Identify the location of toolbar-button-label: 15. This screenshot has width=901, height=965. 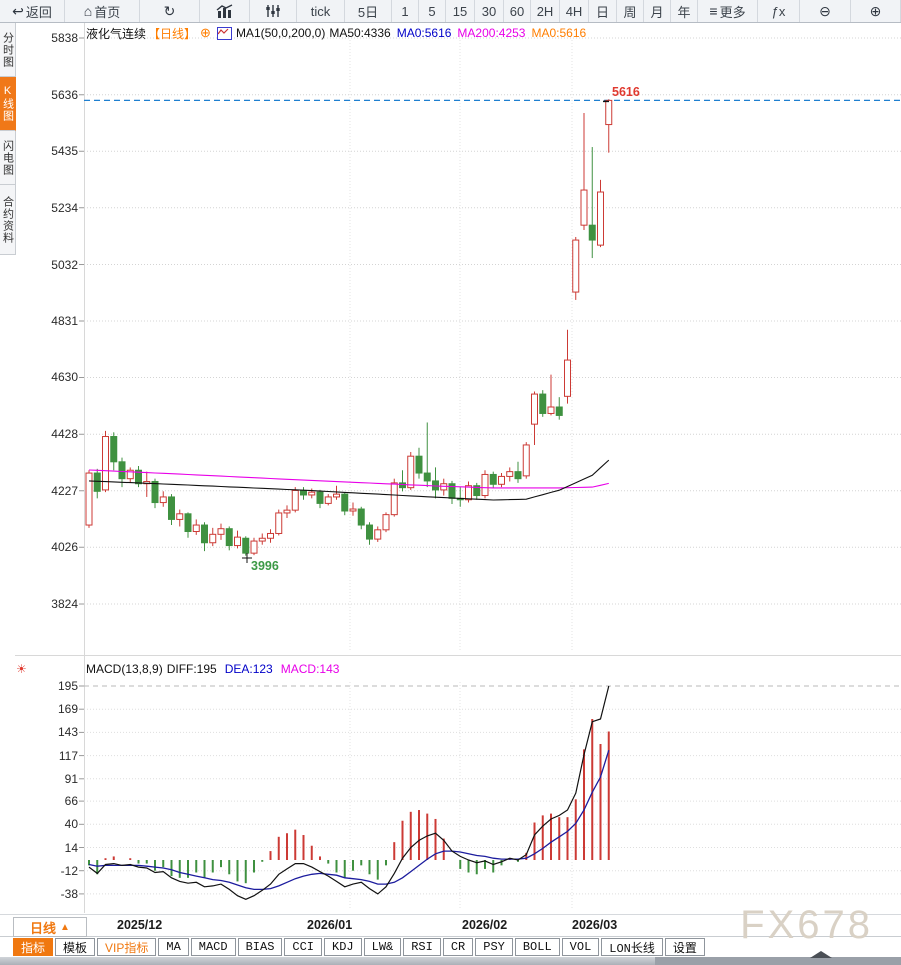
(460, 11).